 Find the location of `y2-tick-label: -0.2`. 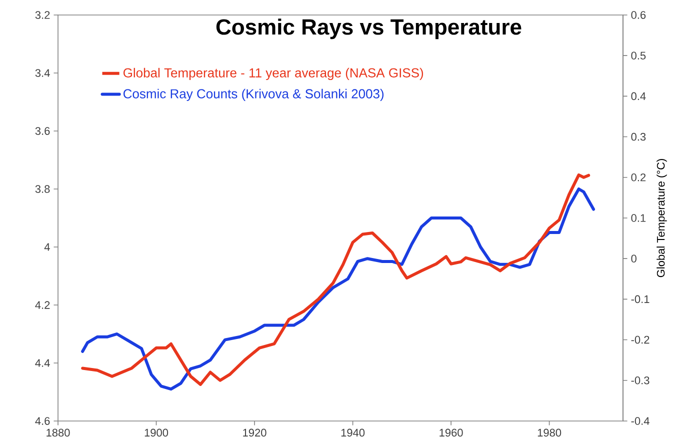

y2-tick-label: -0.2 is located at coordinates (640, 340).